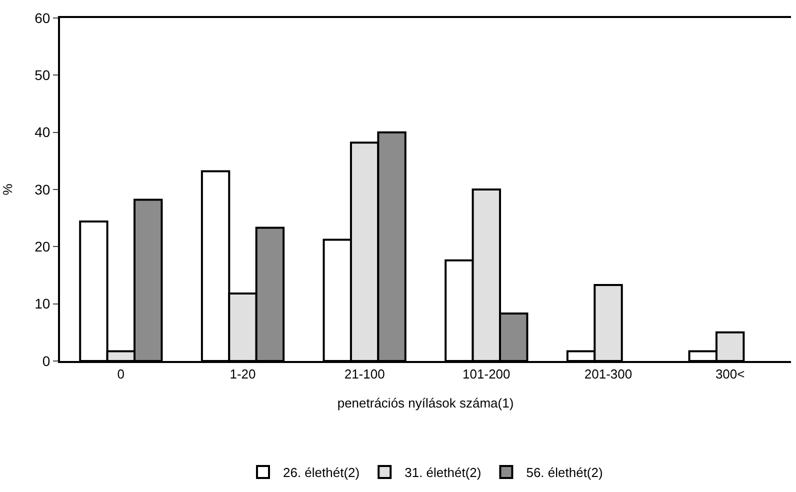  I want to click on x-tick-label: 201-300, so click(608, 374).